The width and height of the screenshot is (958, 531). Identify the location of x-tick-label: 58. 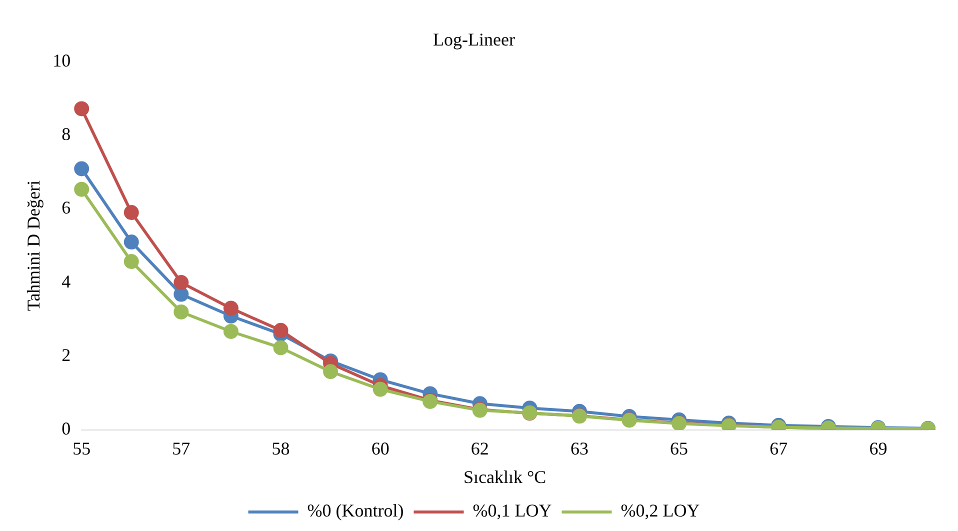
(281, 448).